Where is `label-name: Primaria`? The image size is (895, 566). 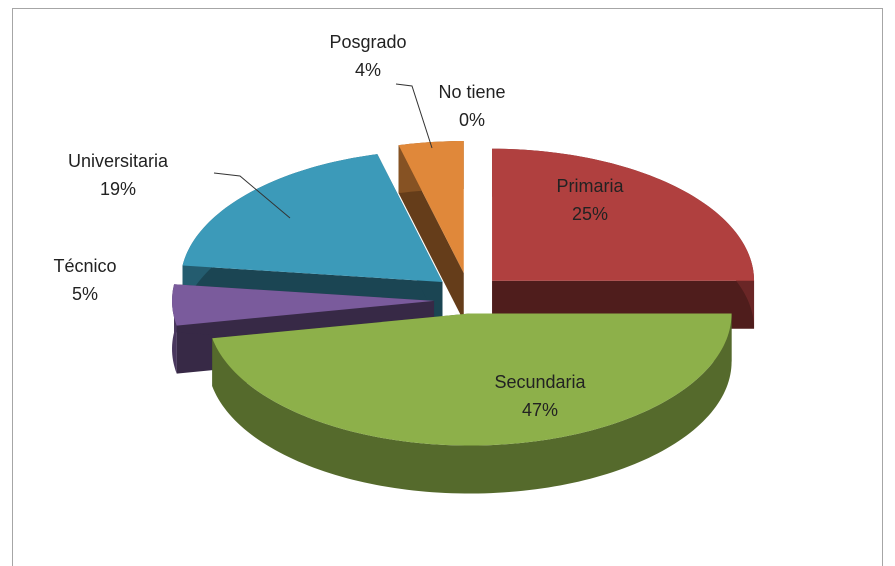 label-name: Primaria is located at coordinates (590, 186).